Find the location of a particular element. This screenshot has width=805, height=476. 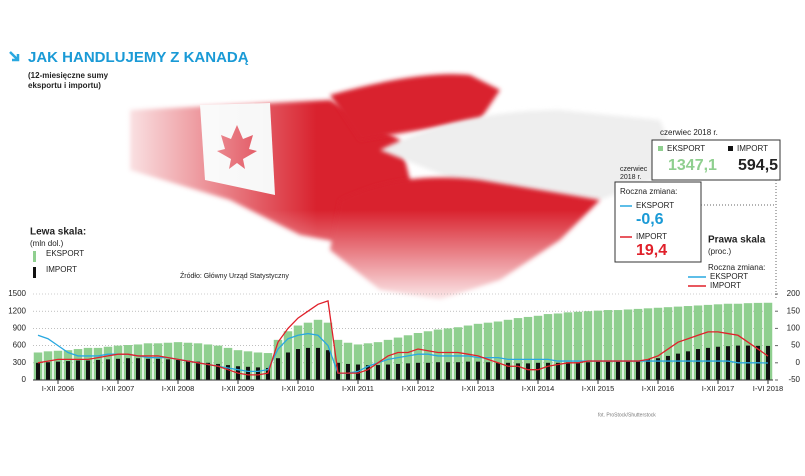

x-tick-label: I-XII 2014 is located at coordinates (538, 388).